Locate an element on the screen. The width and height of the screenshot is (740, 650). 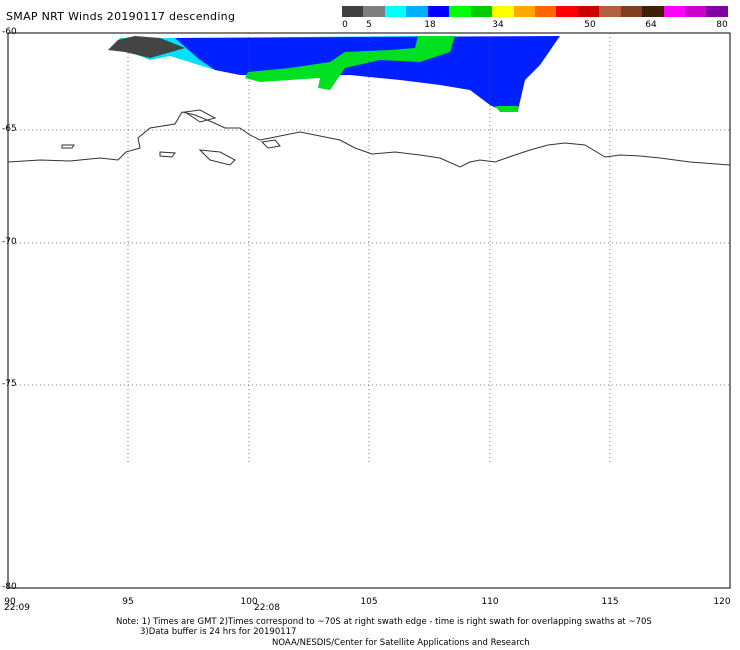
colorbar-label: 64 is located at coordinates (651, 25).